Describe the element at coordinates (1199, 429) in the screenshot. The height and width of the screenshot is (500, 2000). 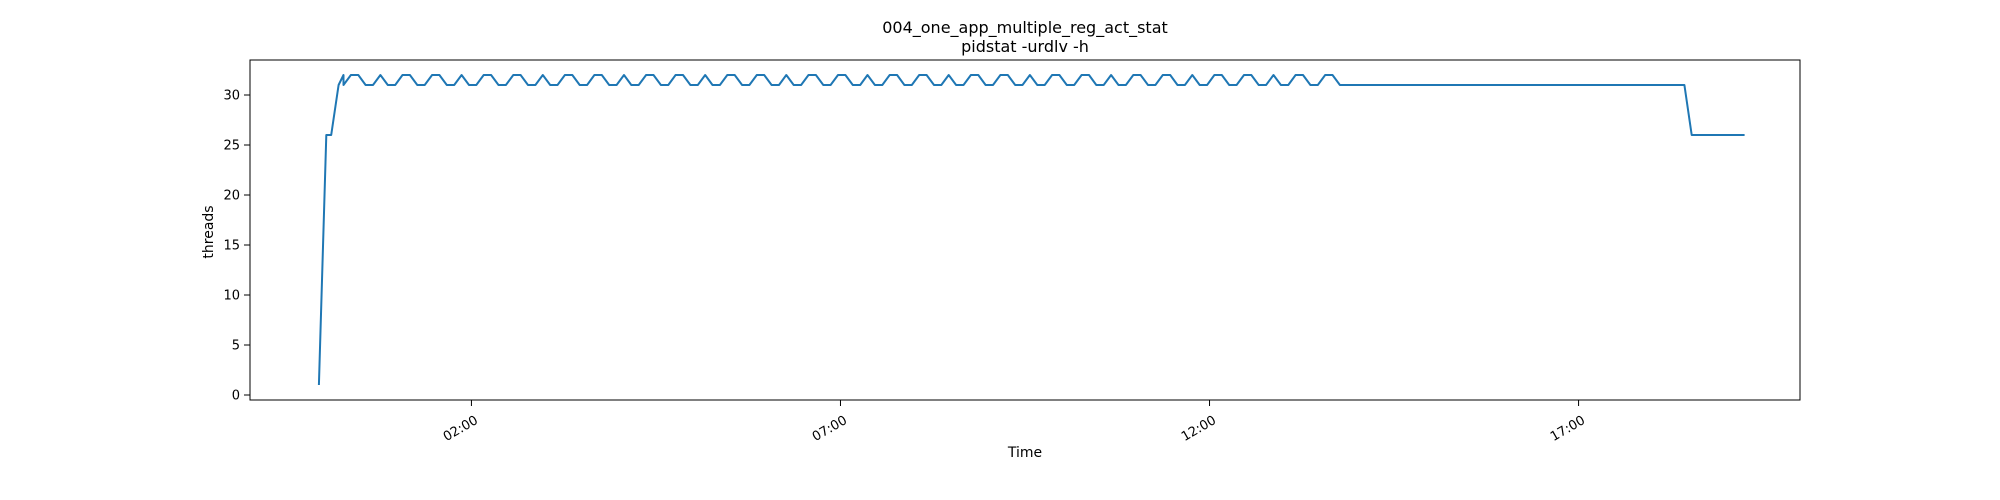
I see `x-tick-label: 12:00` at that location.